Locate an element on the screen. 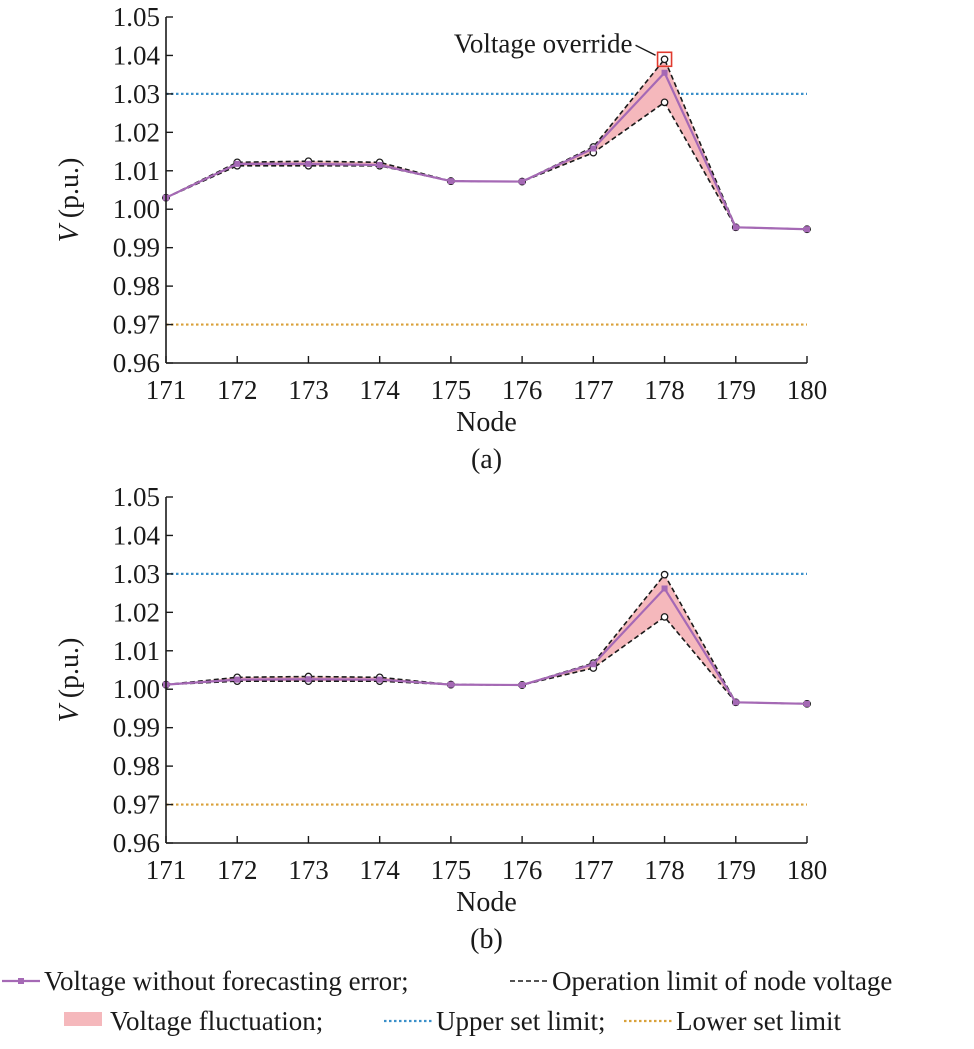 Image resolution: width=974 pixels, height=1049 pixels. legend-upper-label: Upper set limit; is located at coordinates (520, 1021).